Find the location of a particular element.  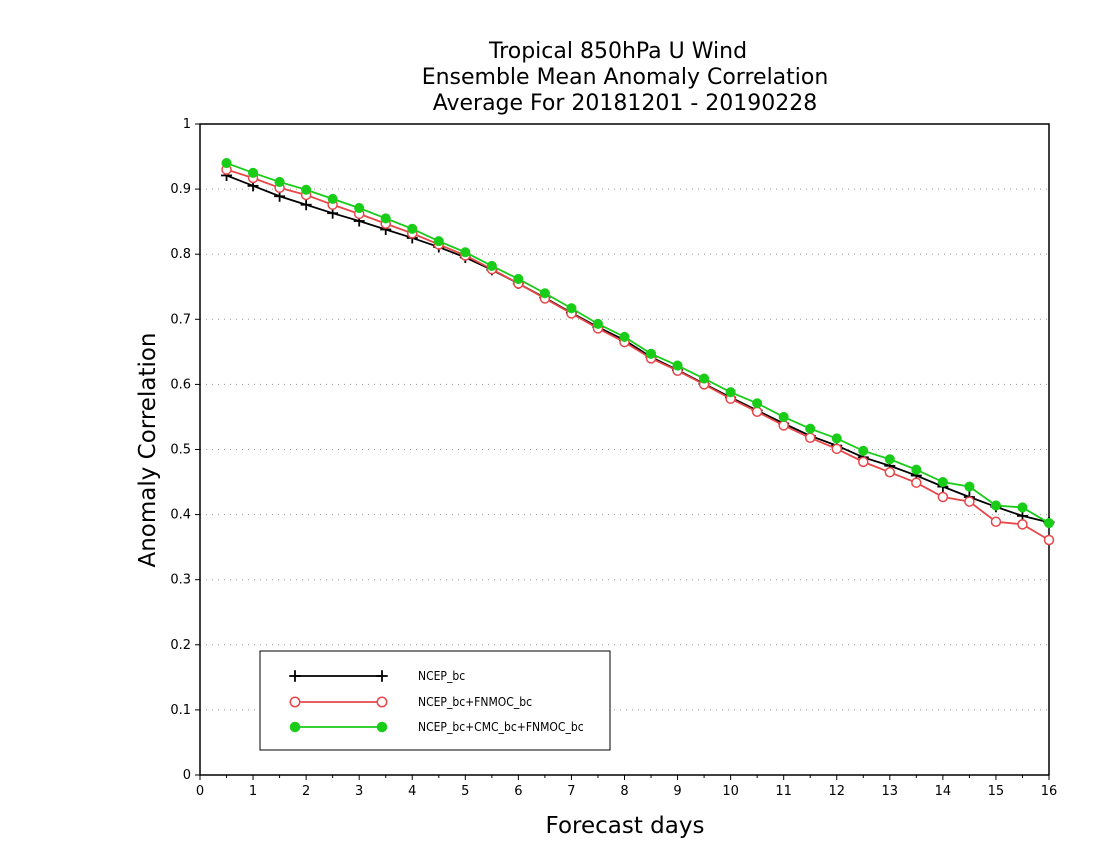

y-tick-label: 0.9 is located at coordinates (180, 189).